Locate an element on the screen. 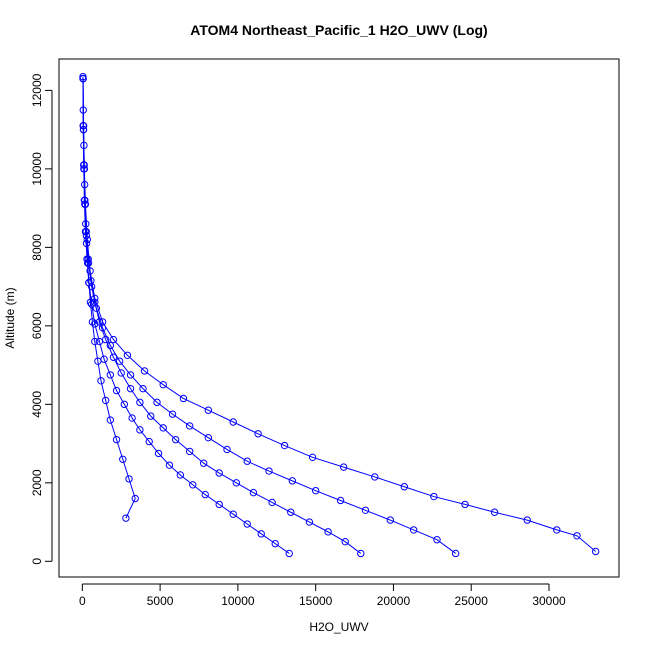 This screenshot has height=650, width=650. x-tick-label: 5000 is located at coordinates (160, 601).